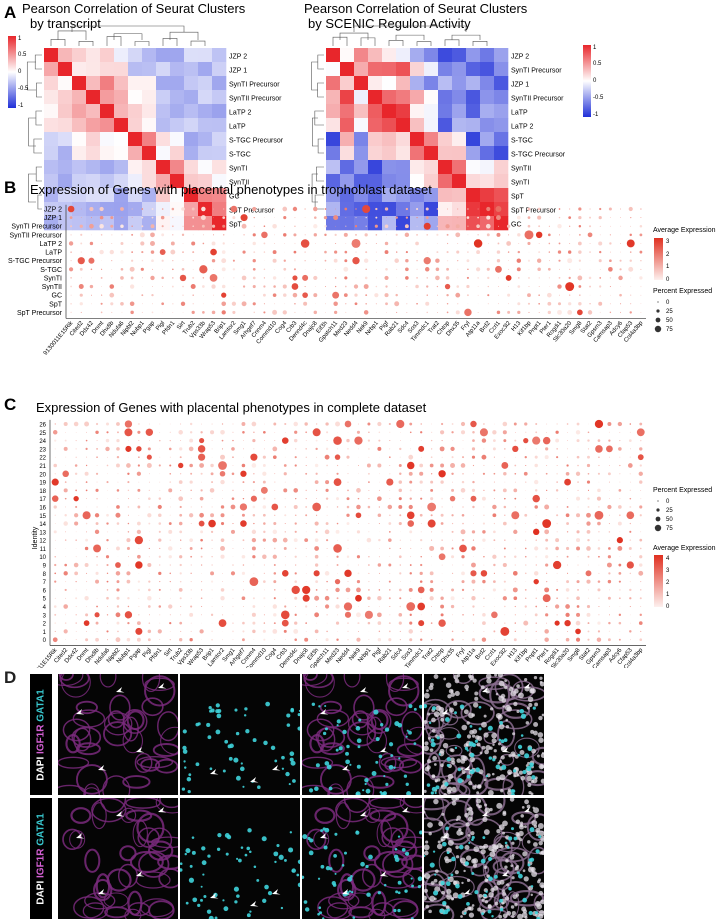  Describe the element at coordinates (516, 225) in the screenshot. I see `heat-row-label: GC` at that location.